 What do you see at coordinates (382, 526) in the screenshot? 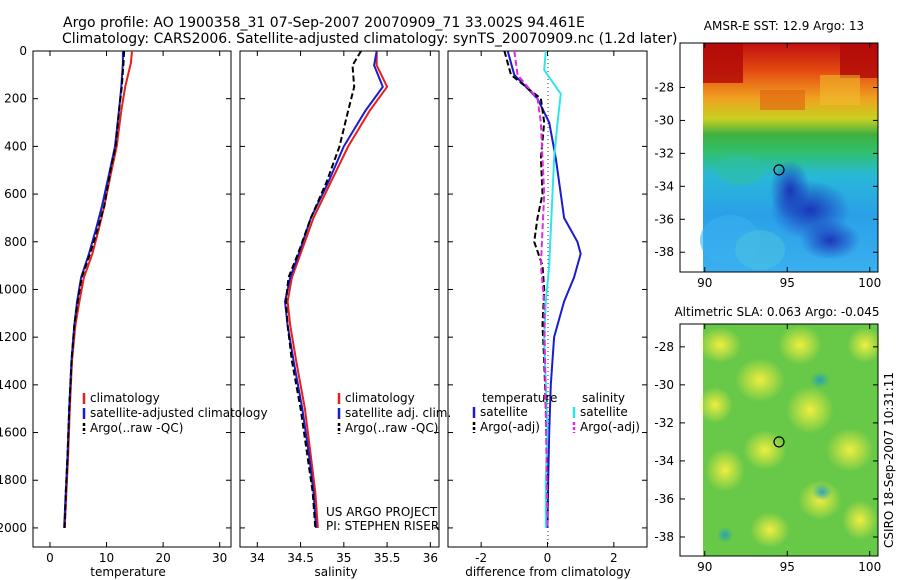
I see `project-annotation-line2: PI: STEPHEN RISER` at bounding box center [382, 526].